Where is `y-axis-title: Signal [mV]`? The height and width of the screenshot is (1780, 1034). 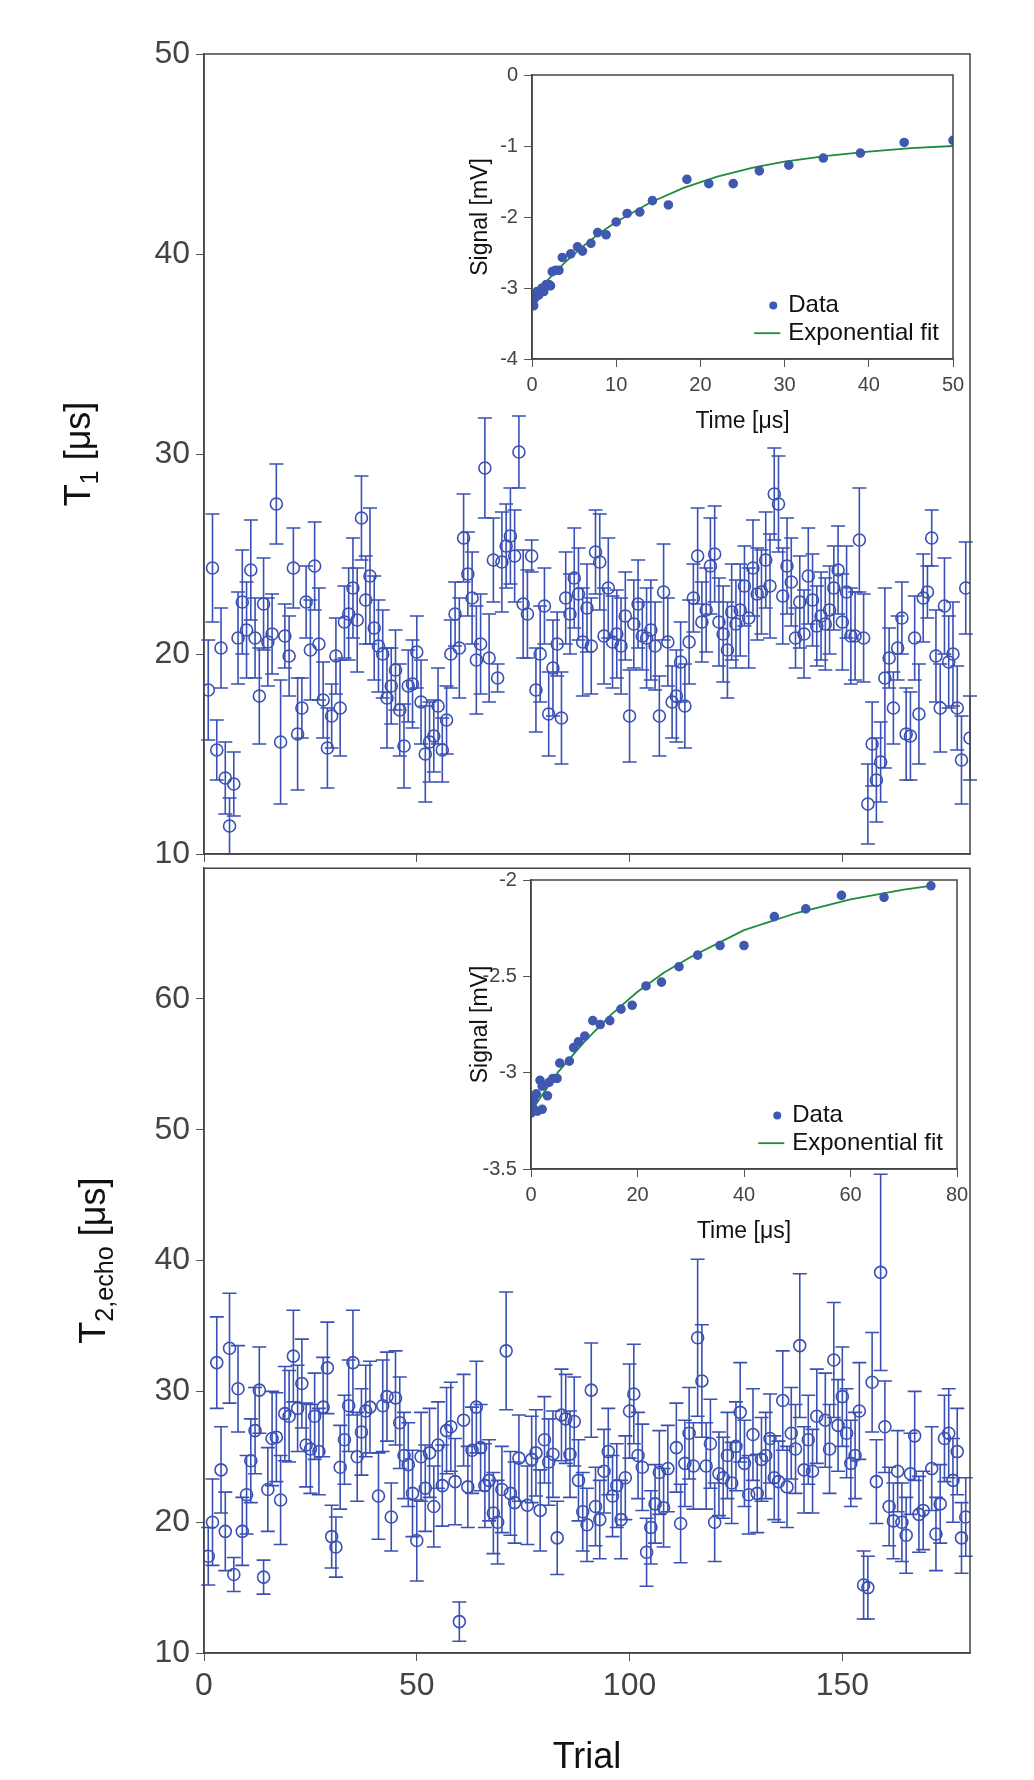 y-axis-title: Signal [mV] is located at coordinates (479, 217).